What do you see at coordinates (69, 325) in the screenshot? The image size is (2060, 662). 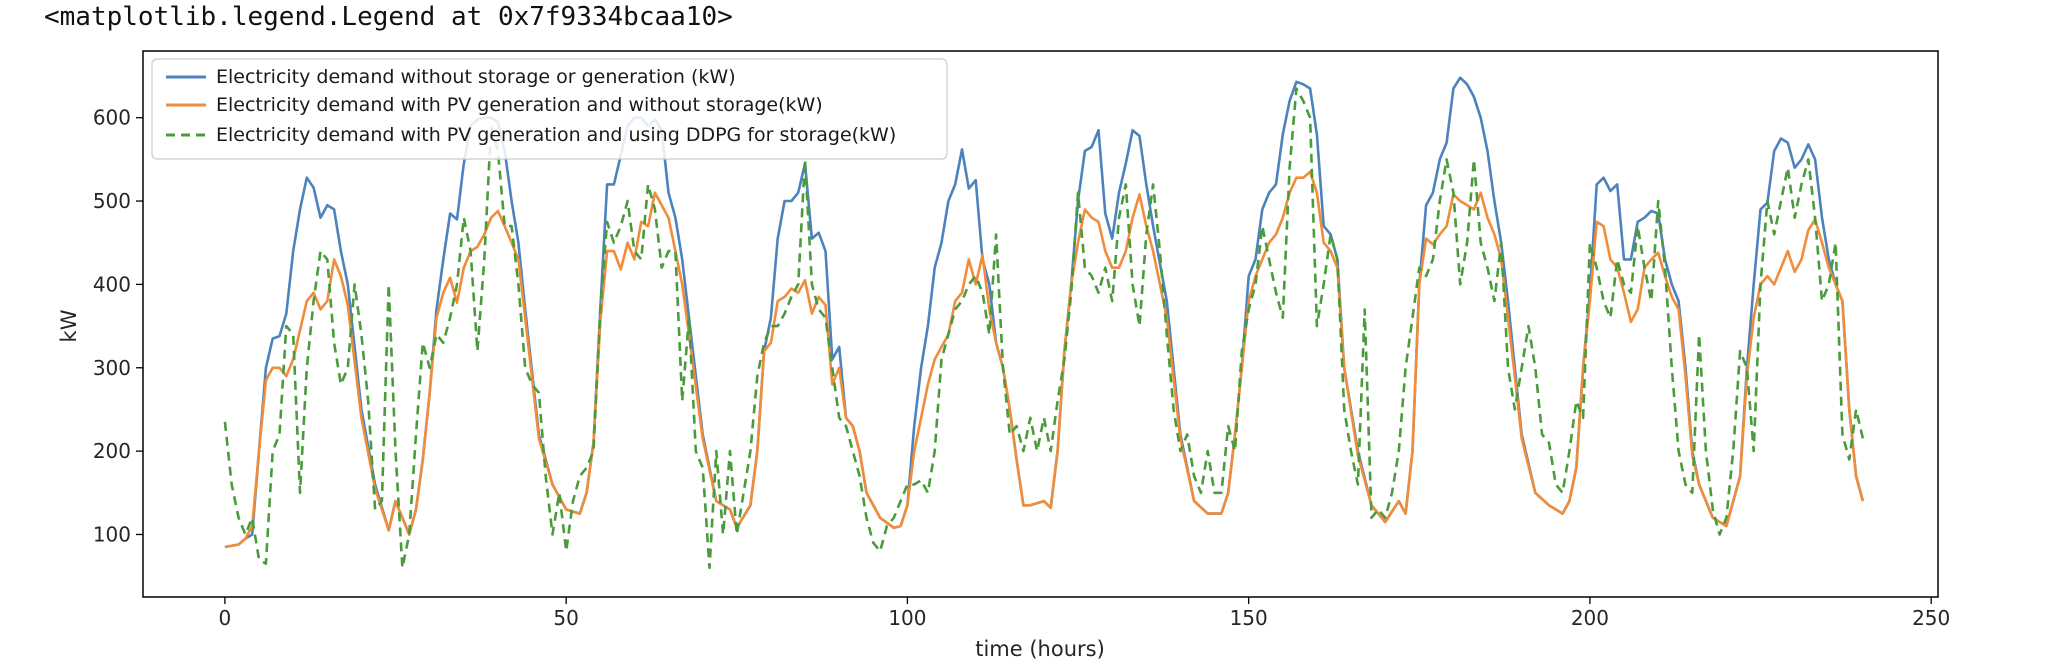 I see `y-axis-label: kW` at bounding box center [69, 325].